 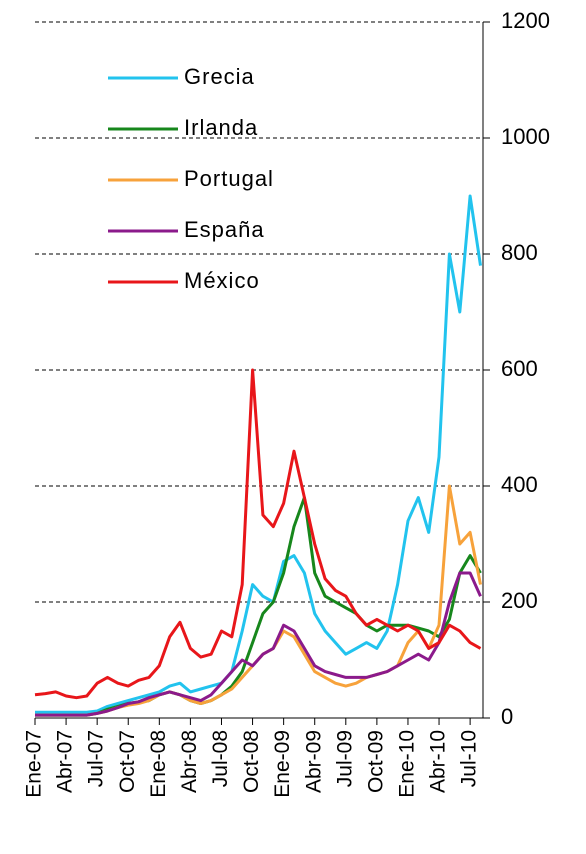 I want to click on x-tick-label: Ene-07, so click(x=34, y=764).